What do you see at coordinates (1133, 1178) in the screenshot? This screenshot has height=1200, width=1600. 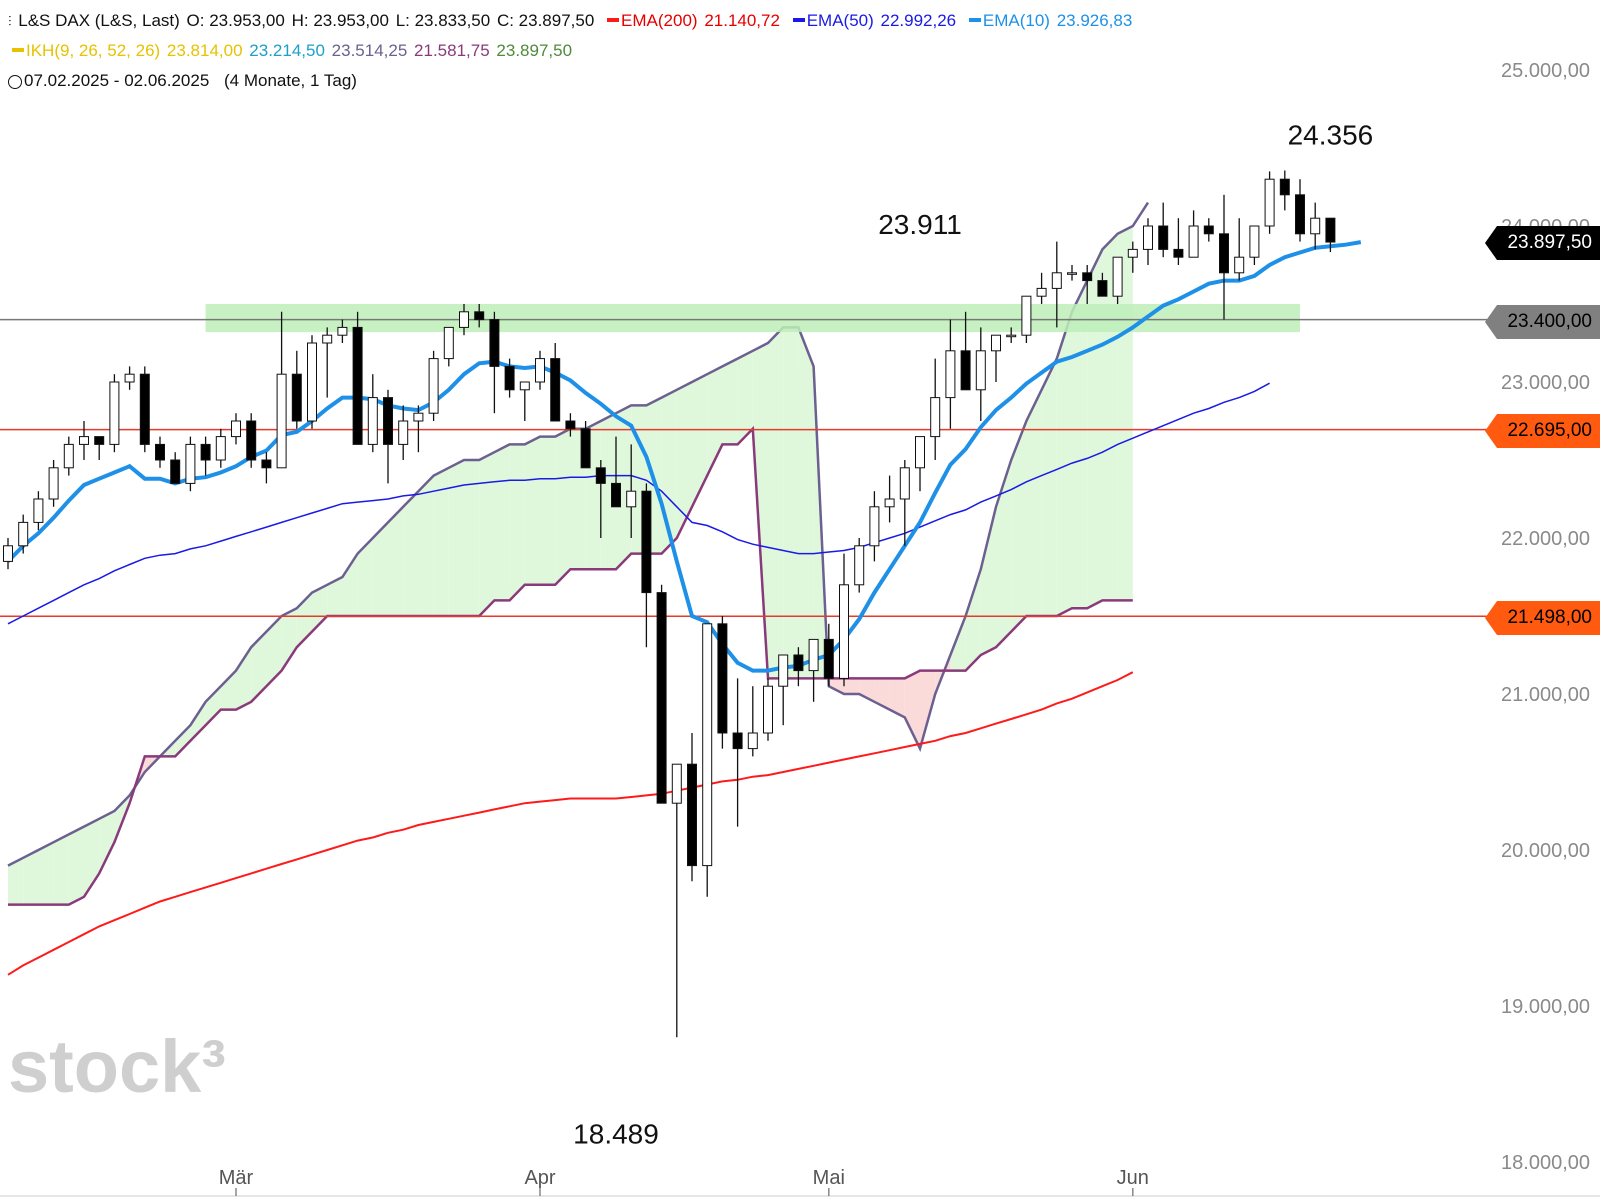 I see `x-tick-label: Jun` at bounding box center [1133, 1178].